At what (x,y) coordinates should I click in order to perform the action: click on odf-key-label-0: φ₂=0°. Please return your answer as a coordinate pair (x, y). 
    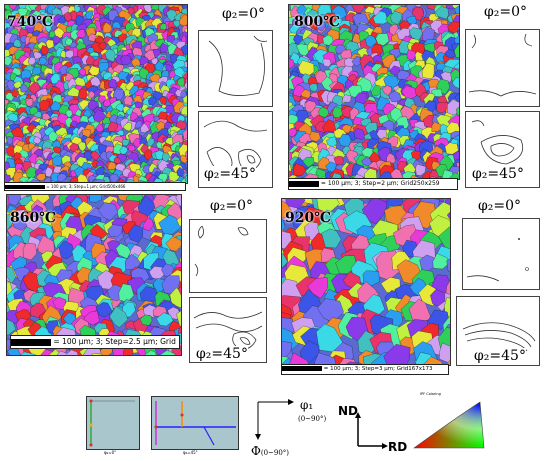
    Looking at the image, I should click on (110, 452).